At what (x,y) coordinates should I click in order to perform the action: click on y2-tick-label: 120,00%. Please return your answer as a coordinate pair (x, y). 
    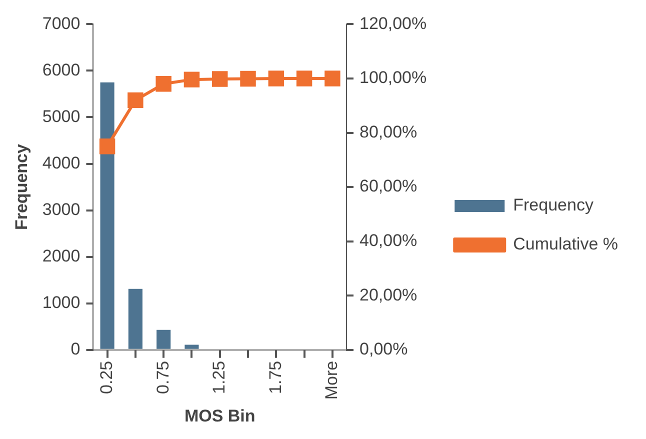
    Looking at the image, I should click on (393, 23).